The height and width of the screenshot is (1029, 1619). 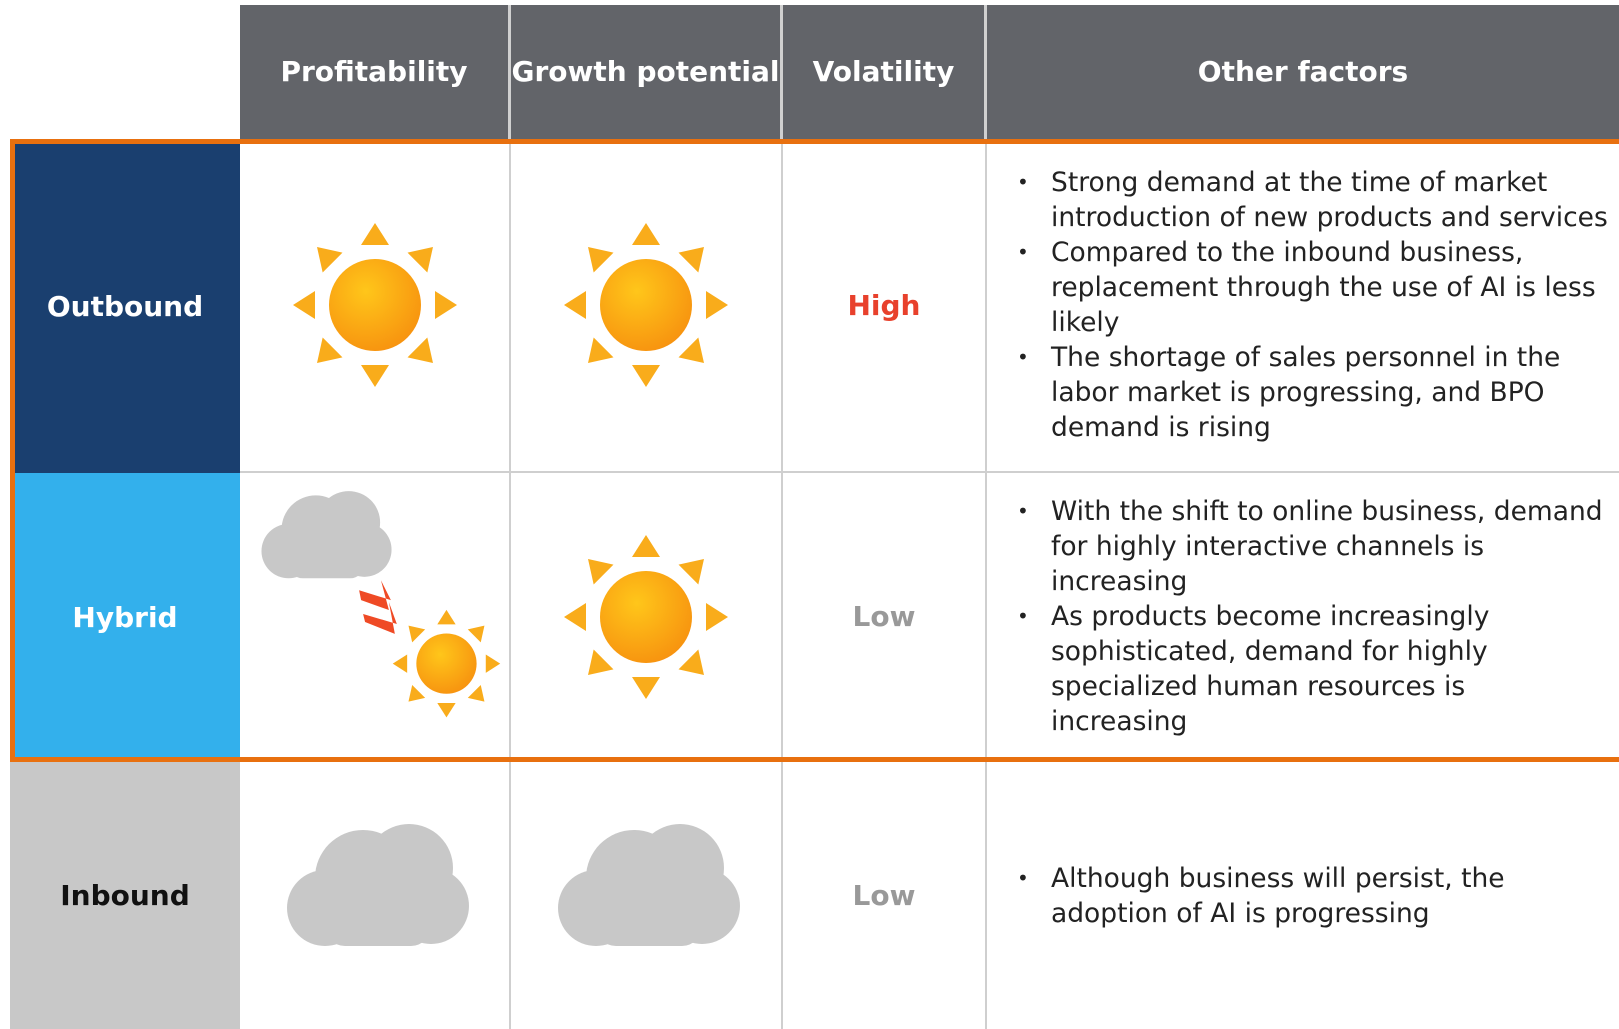 I want to click on column-header: Volatility, so click(x=885, y=72).